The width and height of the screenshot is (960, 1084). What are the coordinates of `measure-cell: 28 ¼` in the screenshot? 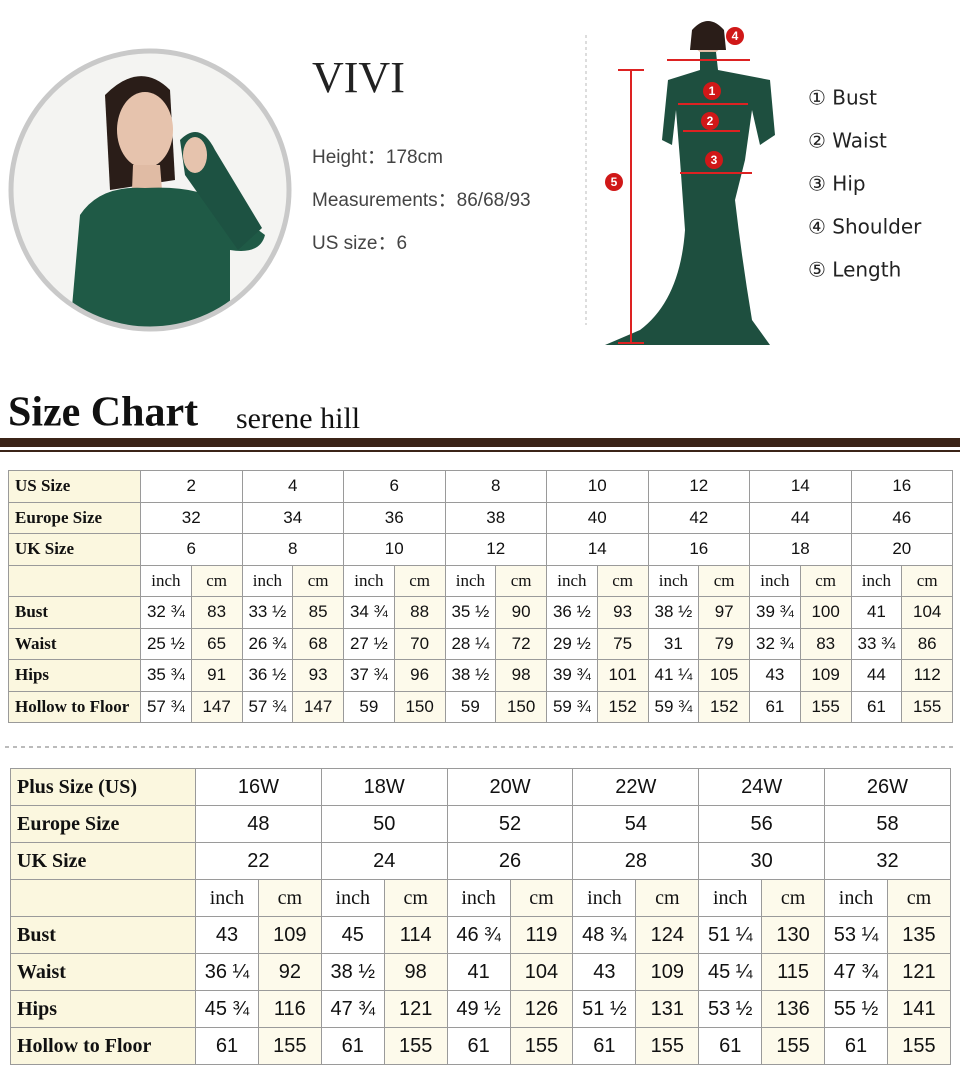 It's located at (470, 643).